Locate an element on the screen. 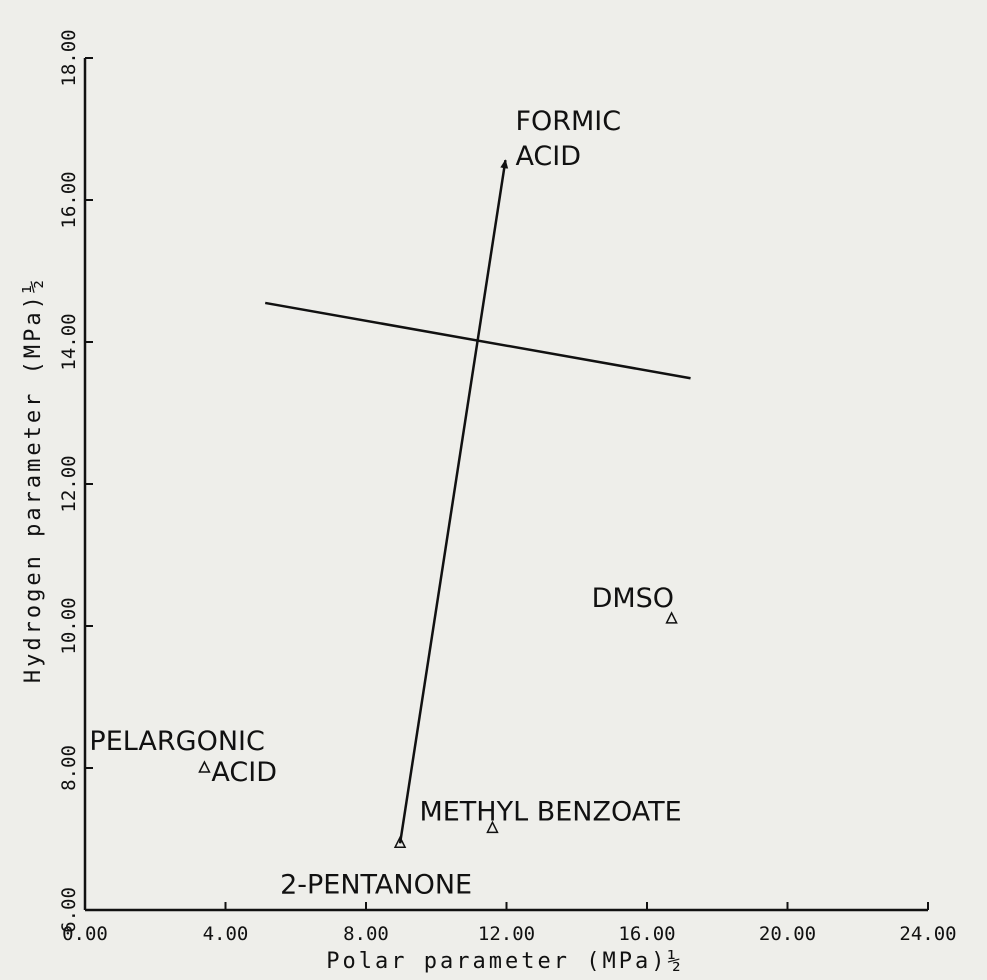 The width and height of the screenshot is (987, 980). y-tick-label: 14.00 is located at coordinates (69, 341).